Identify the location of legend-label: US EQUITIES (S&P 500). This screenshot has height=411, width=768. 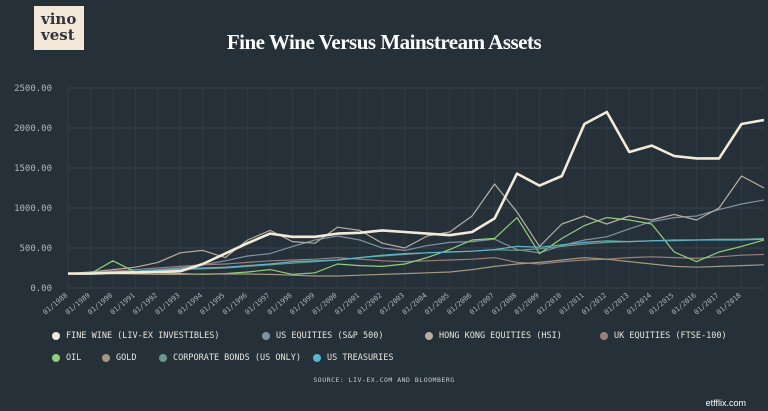
(330, 336).